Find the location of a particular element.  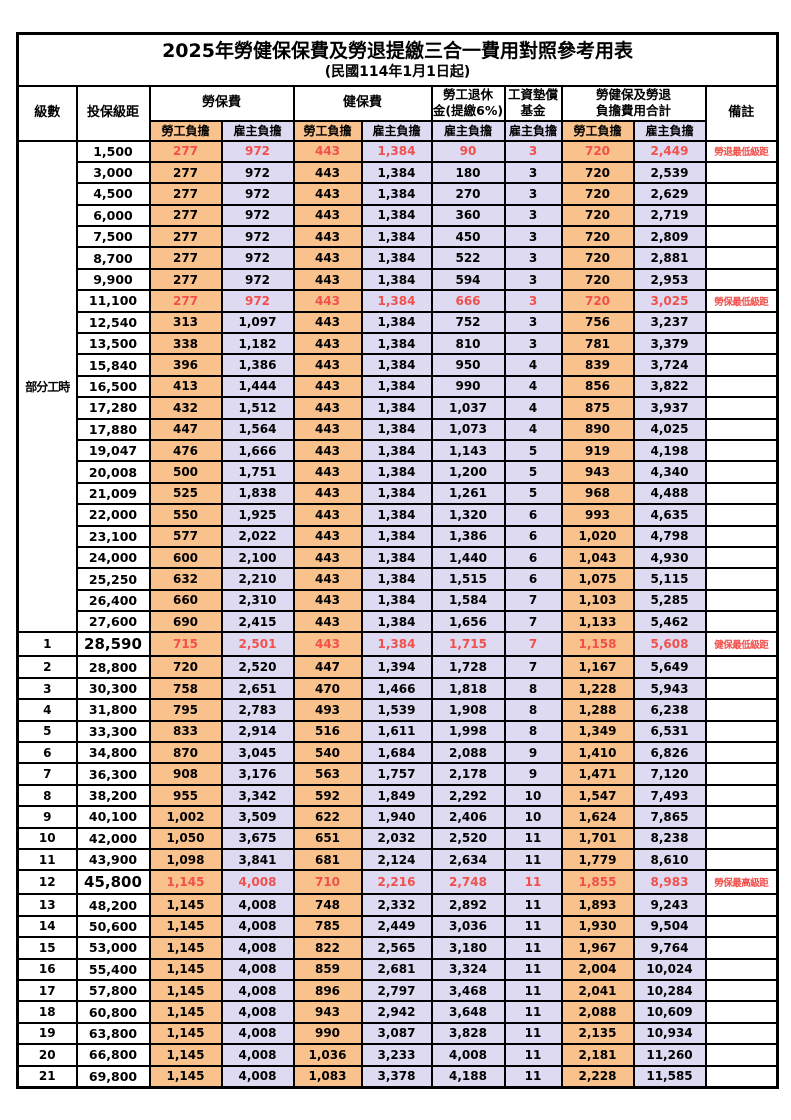

cell-salary: 38,200 is located at coordinates (113, 795).